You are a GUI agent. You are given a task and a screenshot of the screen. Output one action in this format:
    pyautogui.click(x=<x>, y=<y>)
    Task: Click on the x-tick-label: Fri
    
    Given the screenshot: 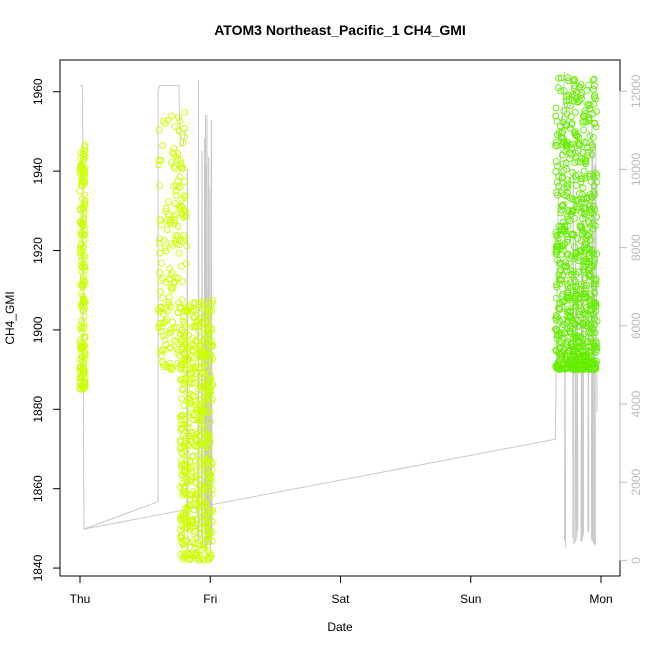 What is the action you would take?
    pyautogui.click(x=210, y=599)
    